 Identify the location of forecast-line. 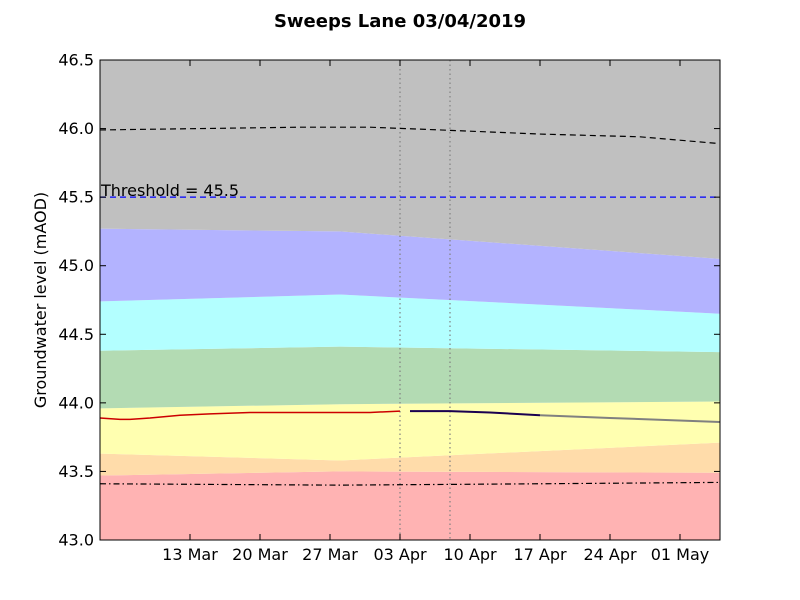
(475, 413).